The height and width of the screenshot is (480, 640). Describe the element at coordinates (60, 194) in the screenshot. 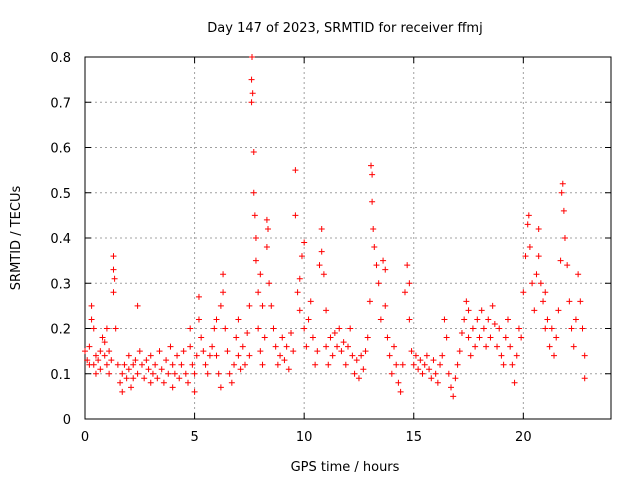

I see `y-tick-label: 0.5` at that location.